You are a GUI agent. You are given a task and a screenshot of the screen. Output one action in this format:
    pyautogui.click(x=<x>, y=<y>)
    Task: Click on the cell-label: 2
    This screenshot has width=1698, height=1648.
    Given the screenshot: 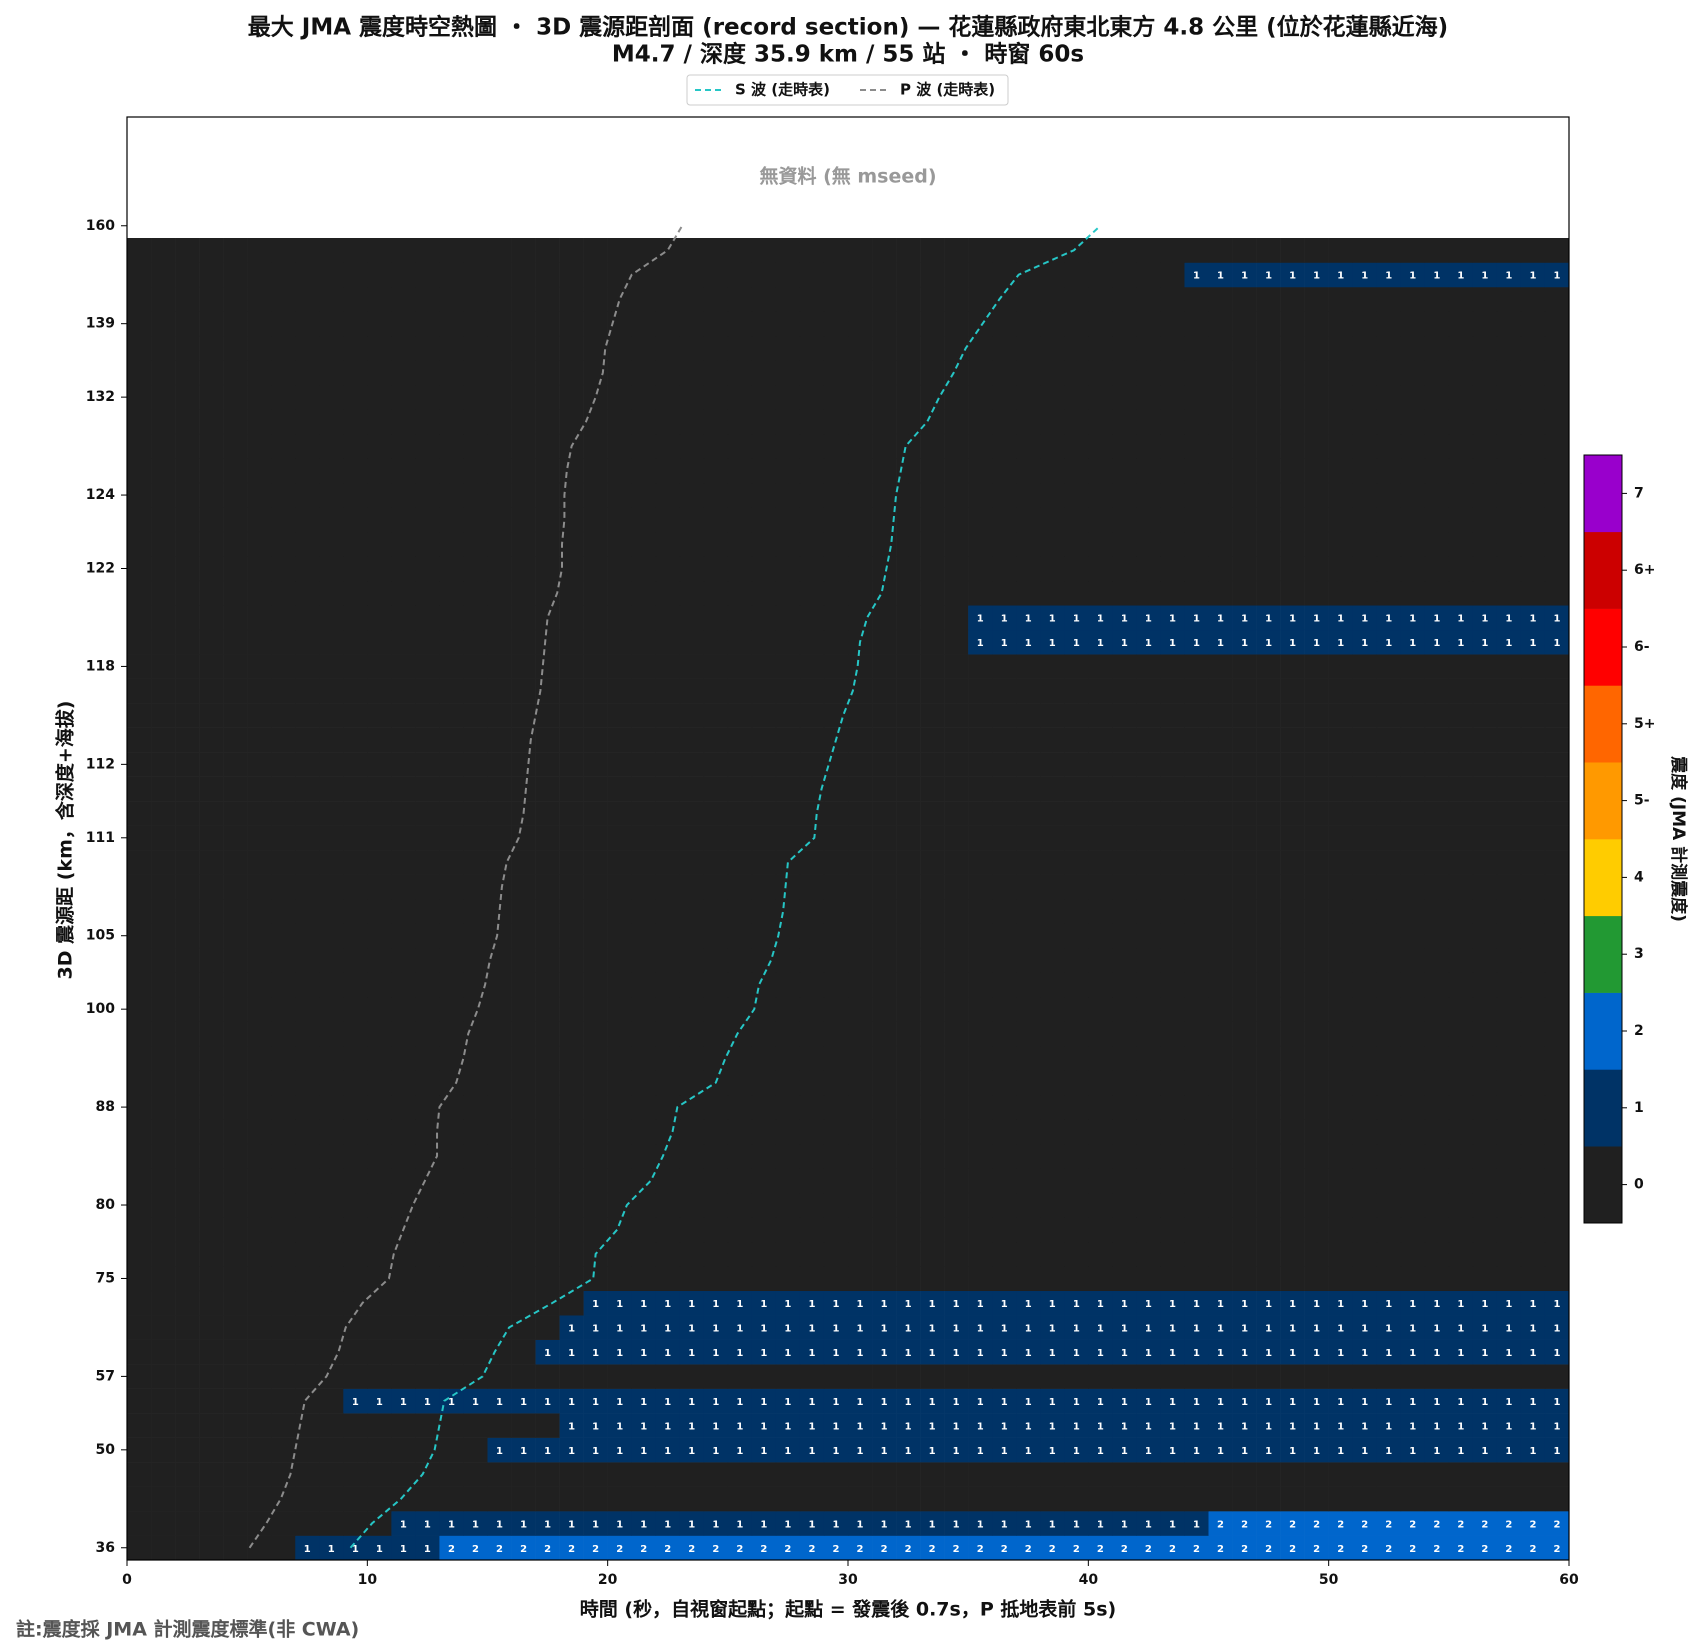 What is the action you would take?
    pyautogui.click(x=1028, y=1549)
    